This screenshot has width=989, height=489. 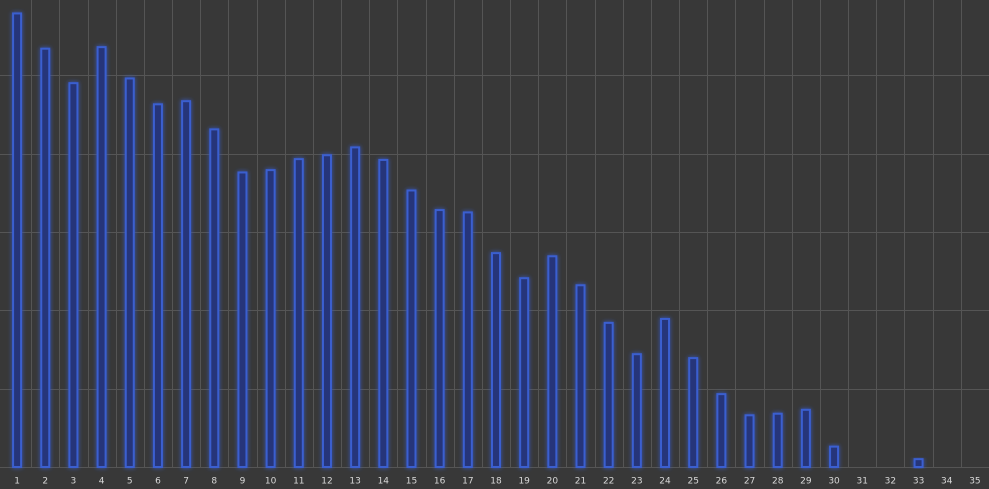 I want to click on x-tick-label: 10, so click(x=271, y=482).